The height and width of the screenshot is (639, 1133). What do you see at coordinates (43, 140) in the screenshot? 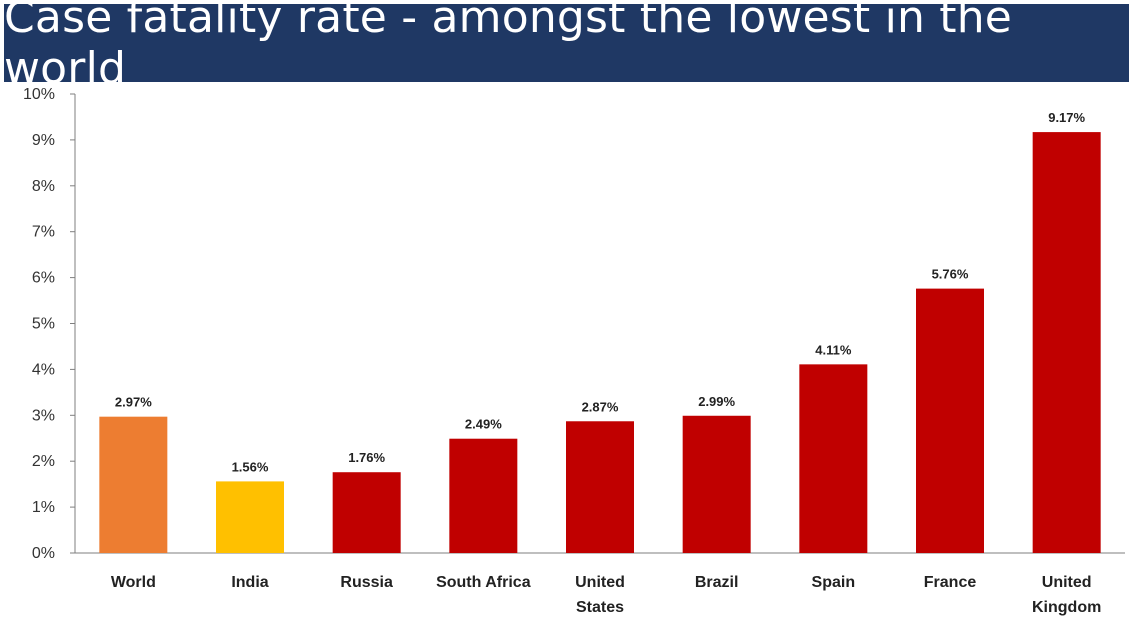
I see `y-tick-label: 9%` at bounding box center [43, 140].